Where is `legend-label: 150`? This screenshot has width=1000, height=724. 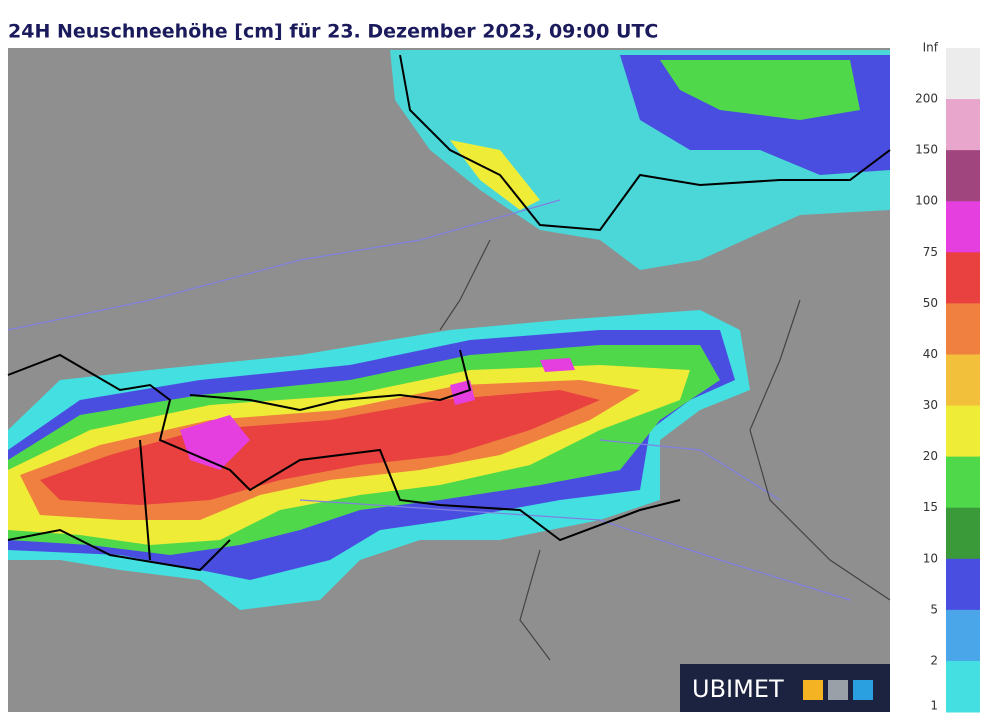 legend-label: 150 is located at coordinates (926, 150).